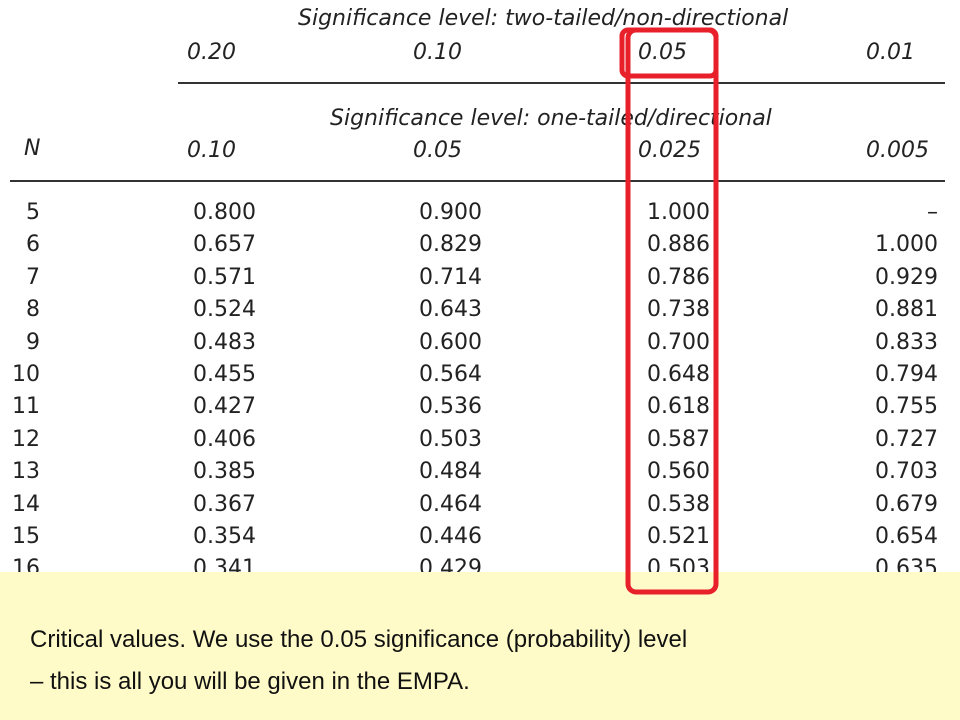  I want to click on critical-value: 0.755, so click(906, 407).